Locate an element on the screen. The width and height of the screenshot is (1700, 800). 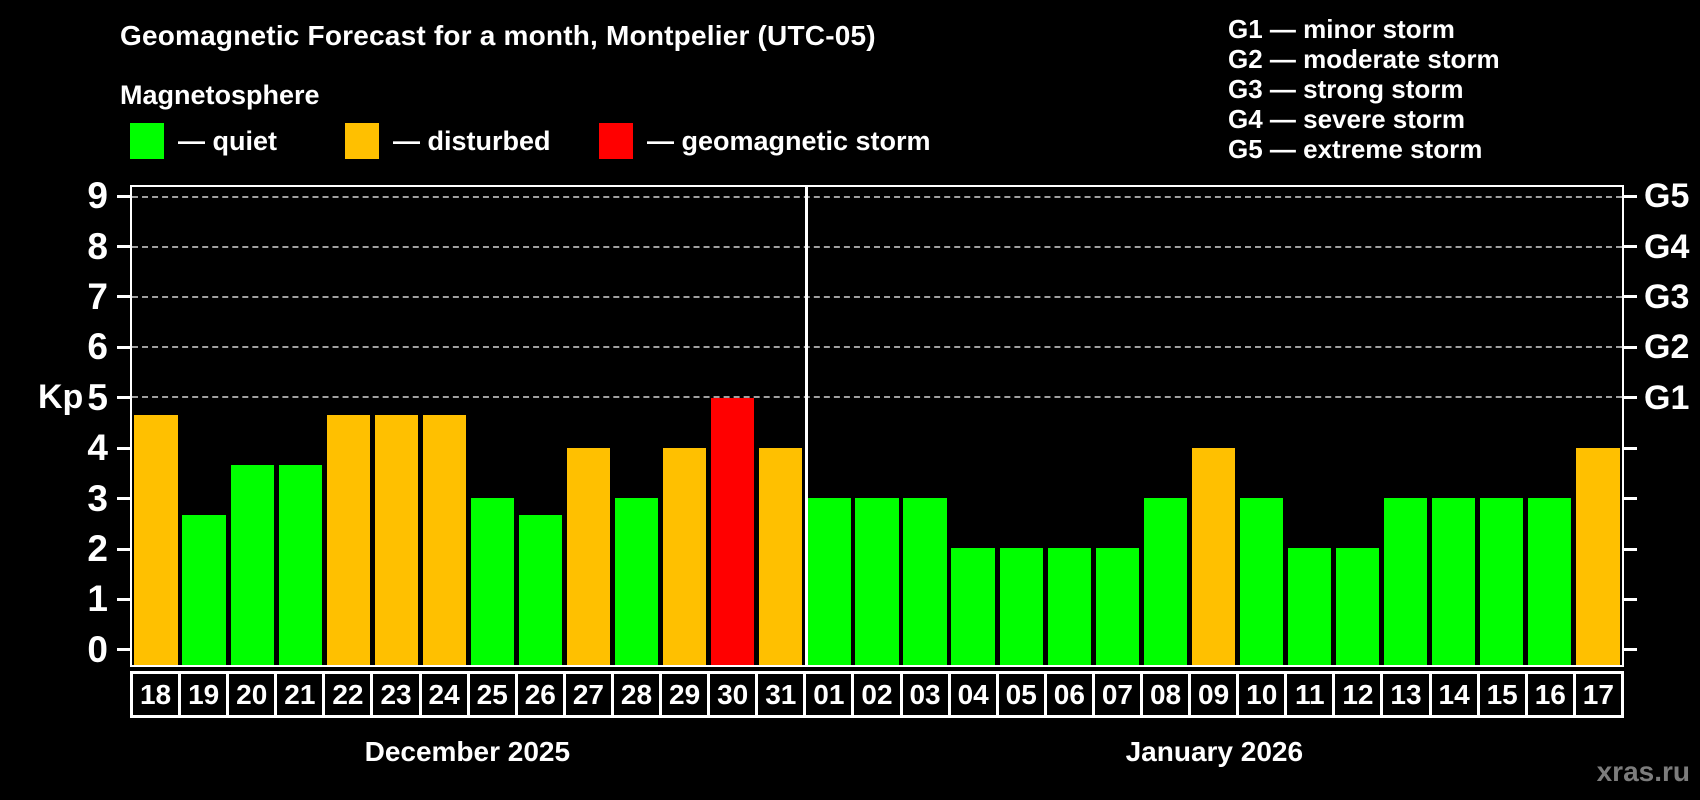
y-axis-right: G1 G2 G3 G4 G5 is located at coordinates (1662, 423).